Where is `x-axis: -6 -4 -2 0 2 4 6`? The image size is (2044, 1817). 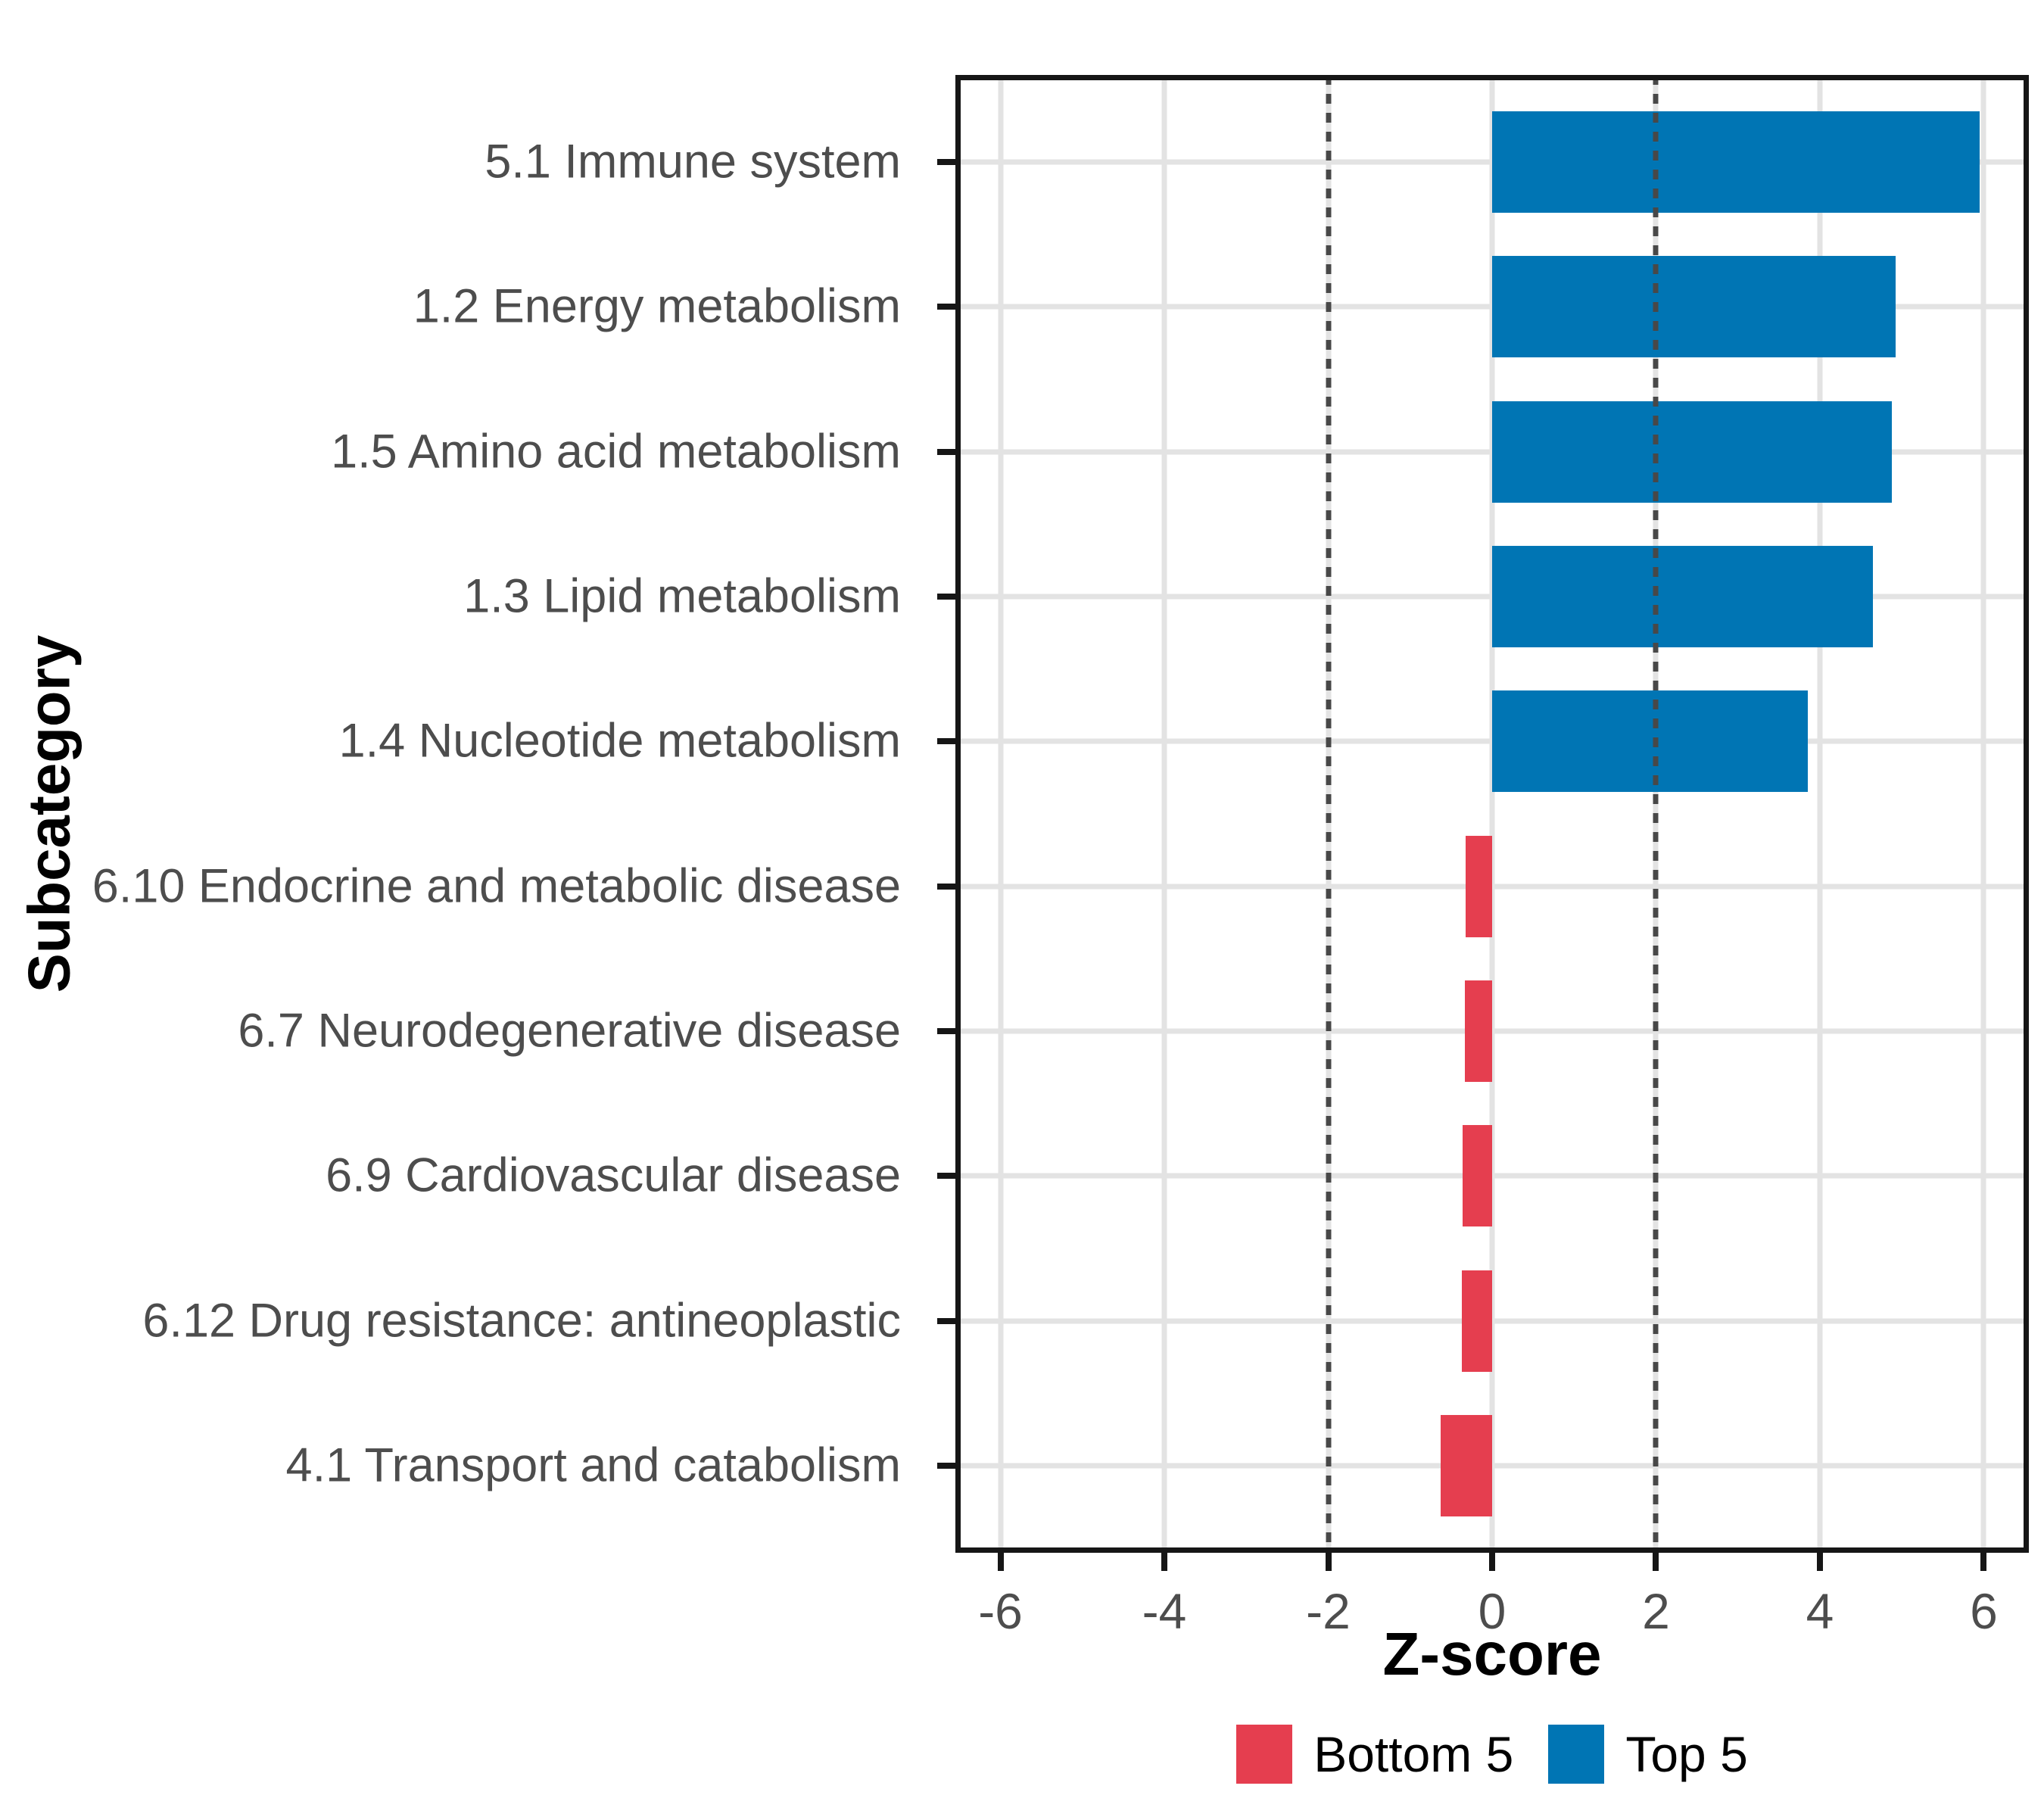
x-axis: -6 -4 -2 0 2 4 6 is located at coordinates (1492, 1613).